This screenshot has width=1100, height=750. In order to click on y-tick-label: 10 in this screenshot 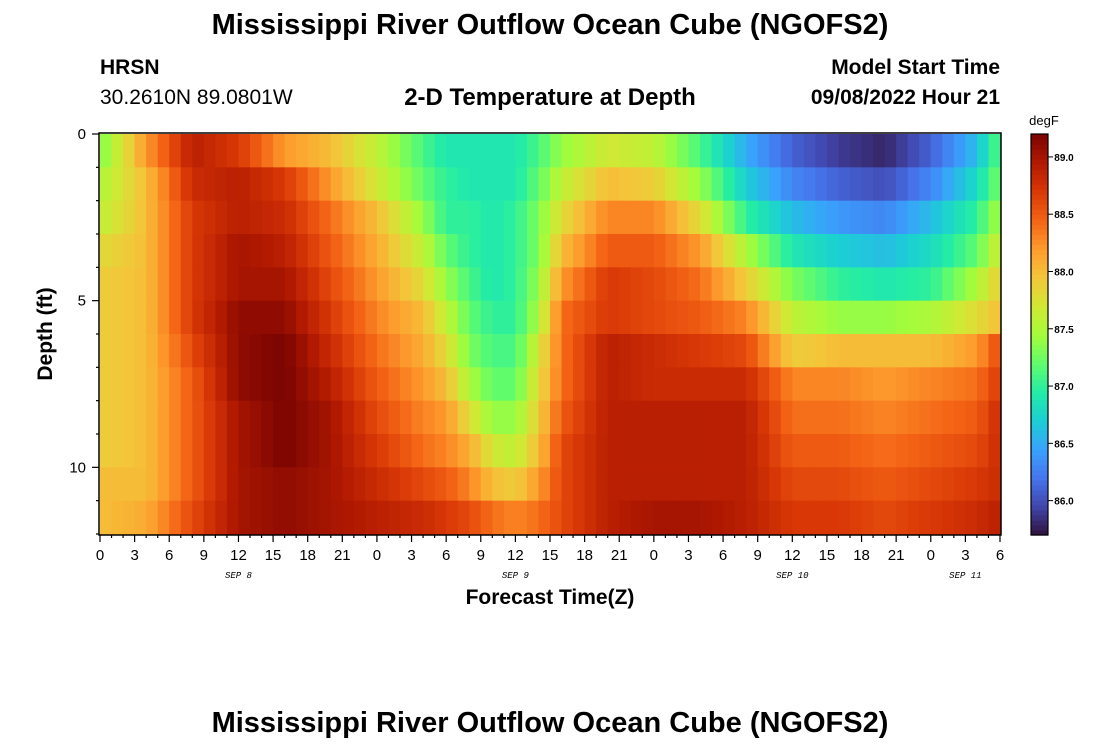, I will do `click(77, 467)`.